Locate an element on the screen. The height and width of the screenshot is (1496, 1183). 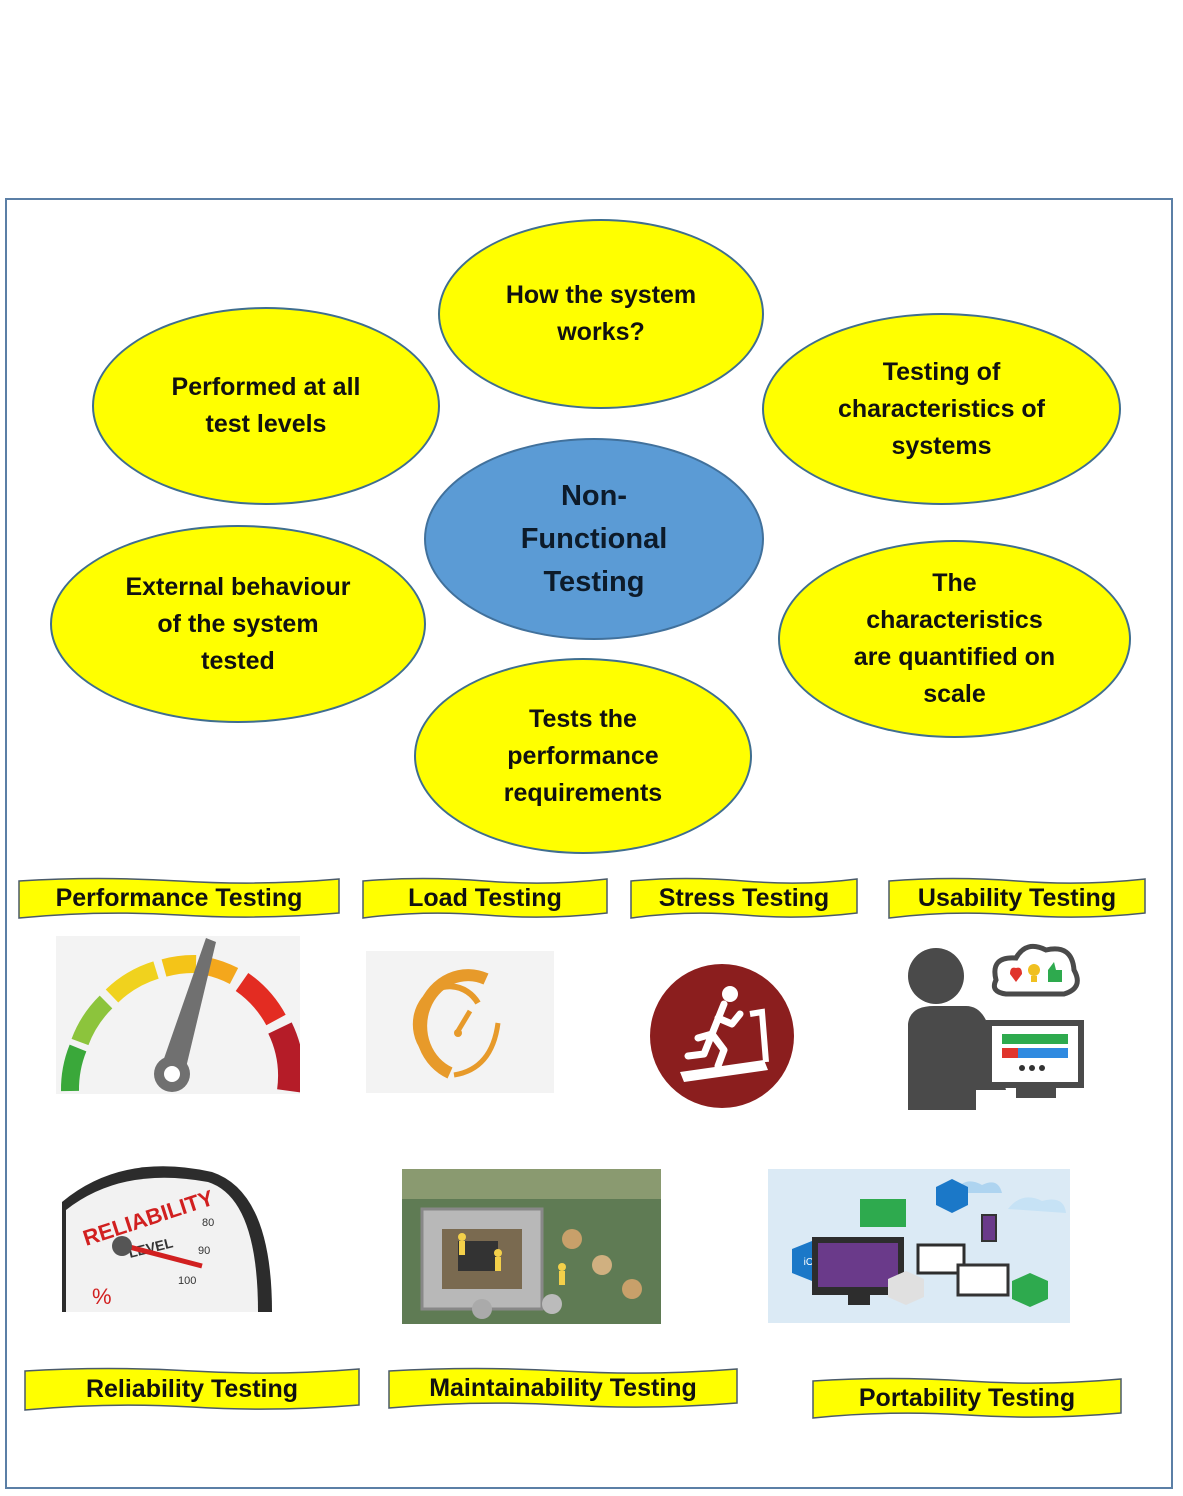
banner-label: Reliability Testing is located at coordinates (192, 1388).